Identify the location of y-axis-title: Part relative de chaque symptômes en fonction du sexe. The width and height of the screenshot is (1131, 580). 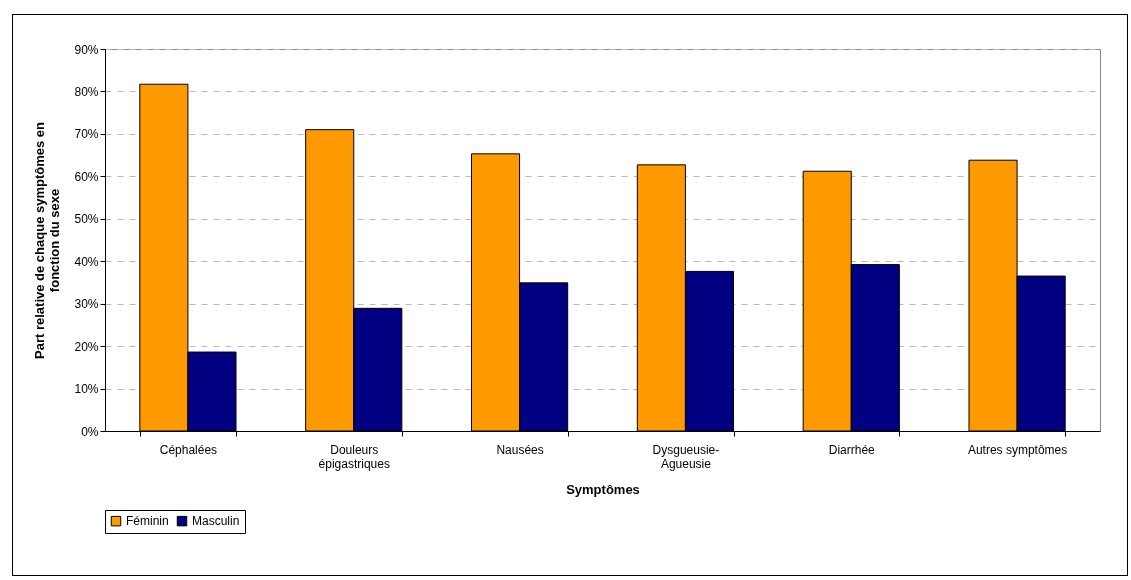
(47, 240).